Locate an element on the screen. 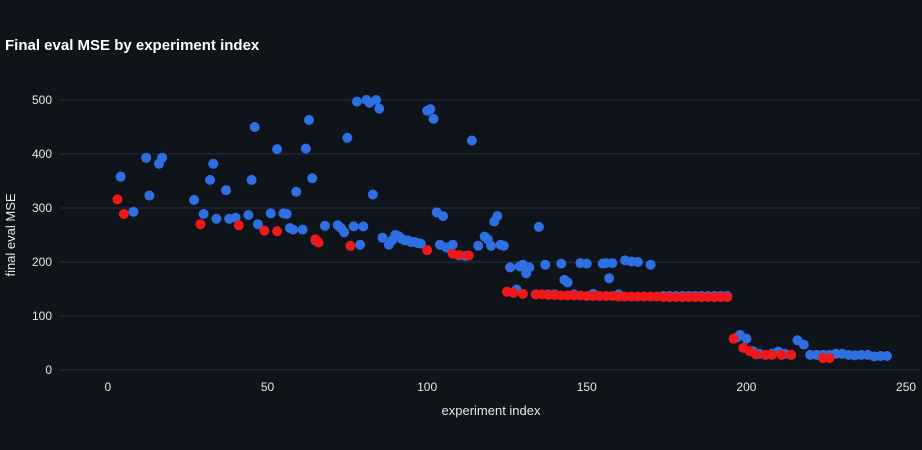 The height and width of the screenshot is (450, 922). y-tick-label: 500 is located at coordinates (42, 100).